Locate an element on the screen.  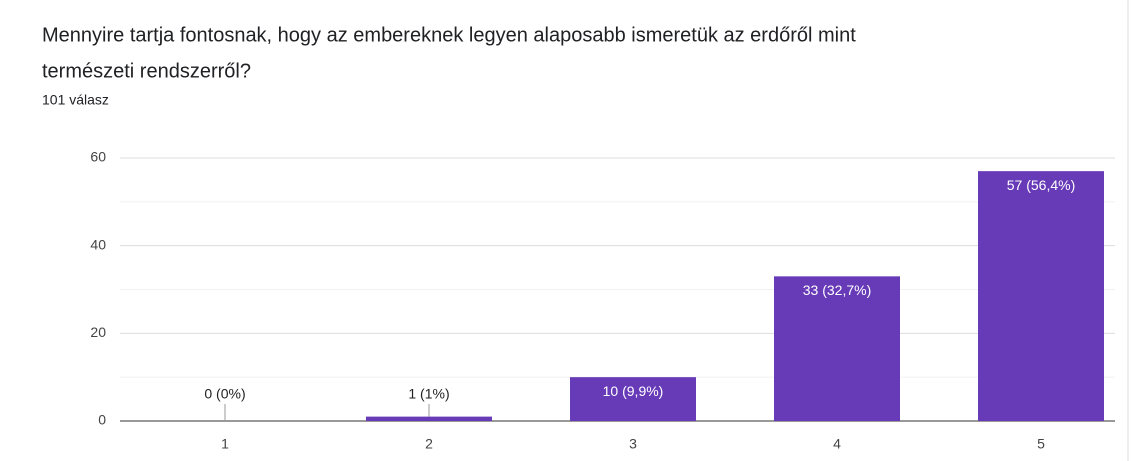
data-label: 1 (1%) is located at coordinates (428, 394).